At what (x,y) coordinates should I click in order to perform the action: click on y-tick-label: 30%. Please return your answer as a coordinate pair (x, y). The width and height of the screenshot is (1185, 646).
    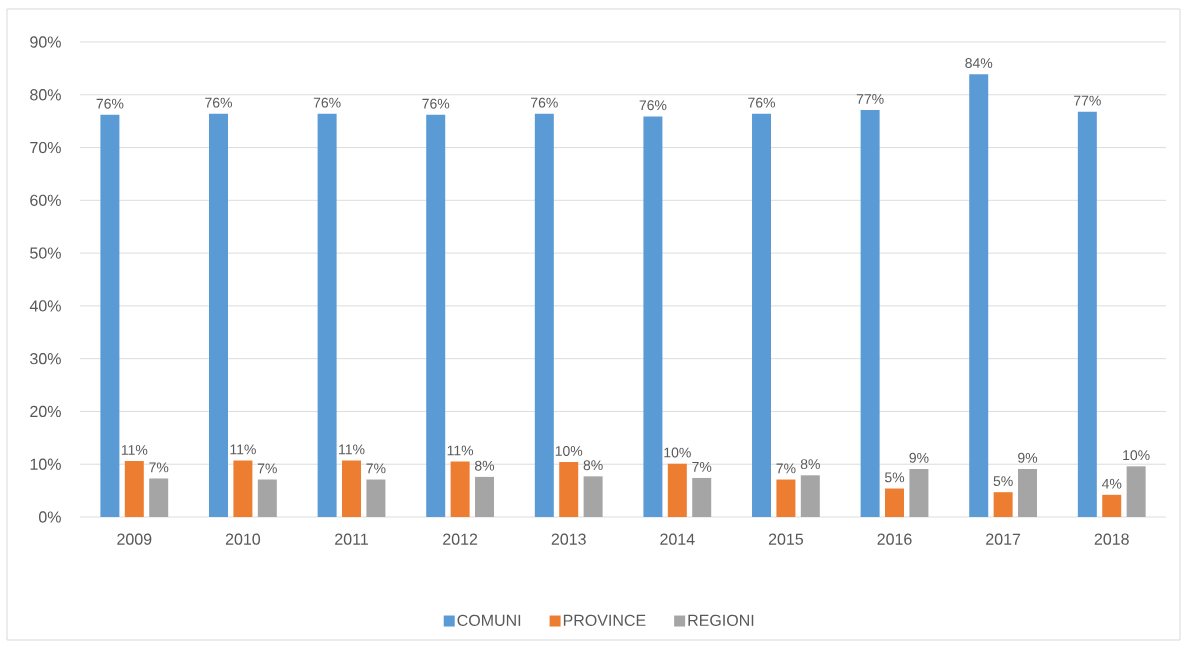
    Looking at the image, I should click on (45, 359).